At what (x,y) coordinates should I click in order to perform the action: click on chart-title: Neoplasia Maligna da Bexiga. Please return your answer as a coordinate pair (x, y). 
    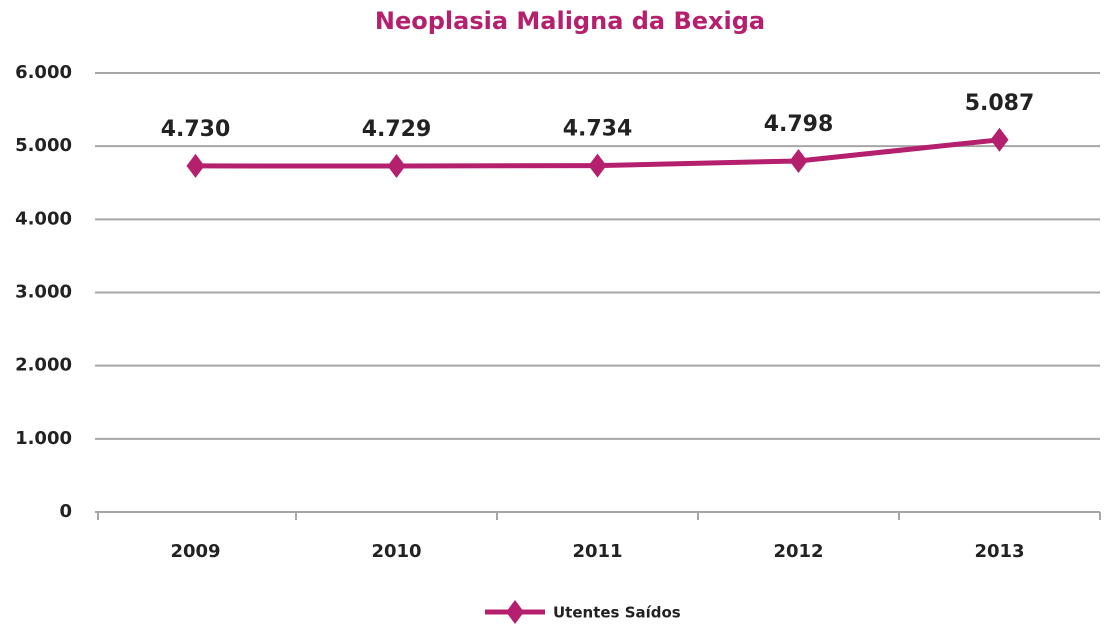
    Looking at the image, I should click on (570, 21).